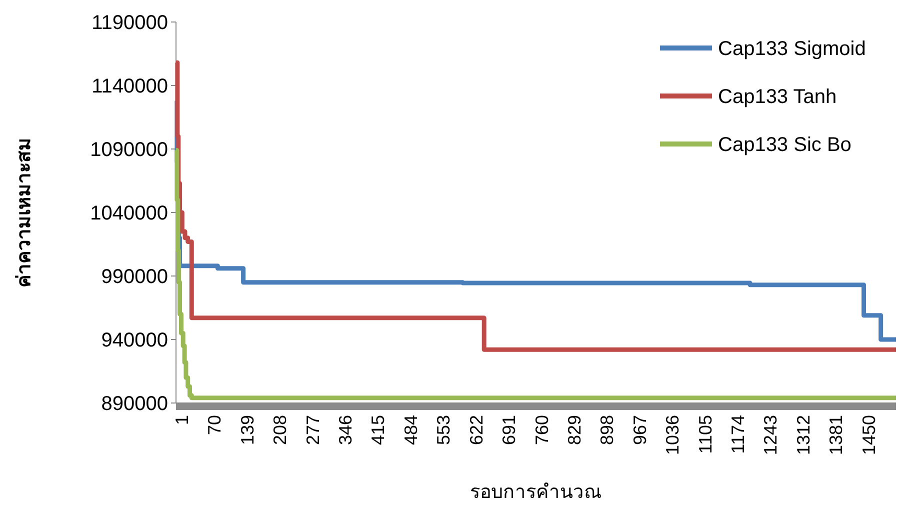  What do you see at coordinates (640, 430) in the screenshot?
I see `x-tick-label: 967` at bounding box center [640, 430].